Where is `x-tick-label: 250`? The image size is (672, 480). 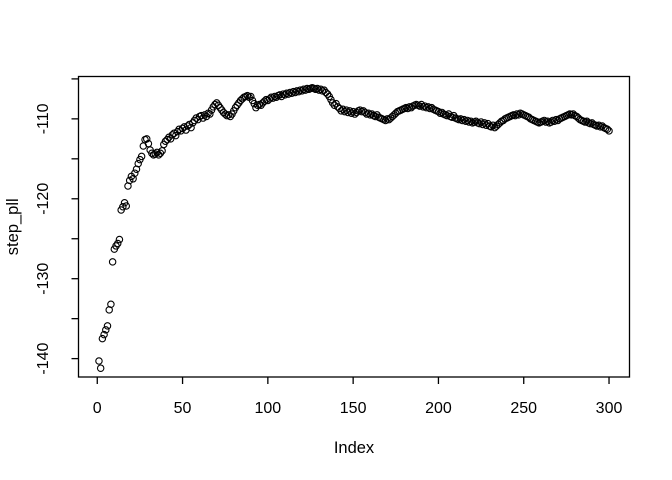
x-tick-label: 250 is located at coordinates (523, 408).